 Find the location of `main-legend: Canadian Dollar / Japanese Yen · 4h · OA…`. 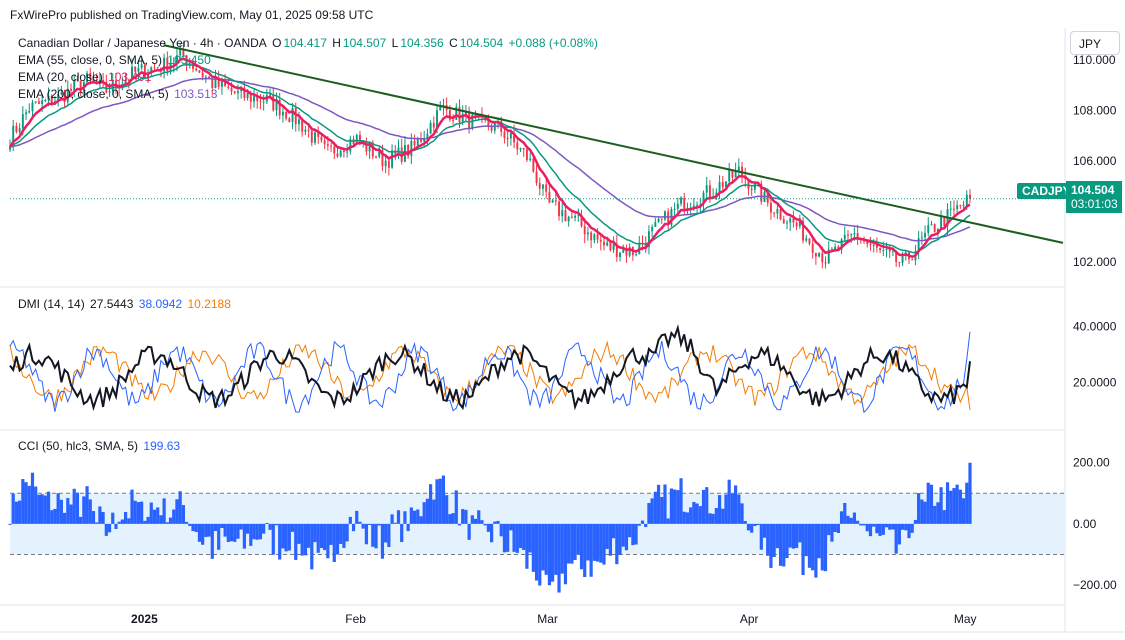

main-legend: Canadian Dollar / Japanese Yen · 4h · OA… is located at coordinates (309, 43).